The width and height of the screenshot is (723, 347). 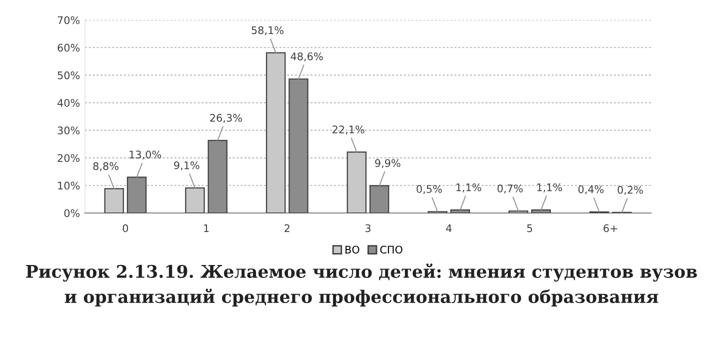 What do you see at coordinates (306, 57) in the screenshot?
I see `data-label: 48,6%` at bounding box center [306, 57].